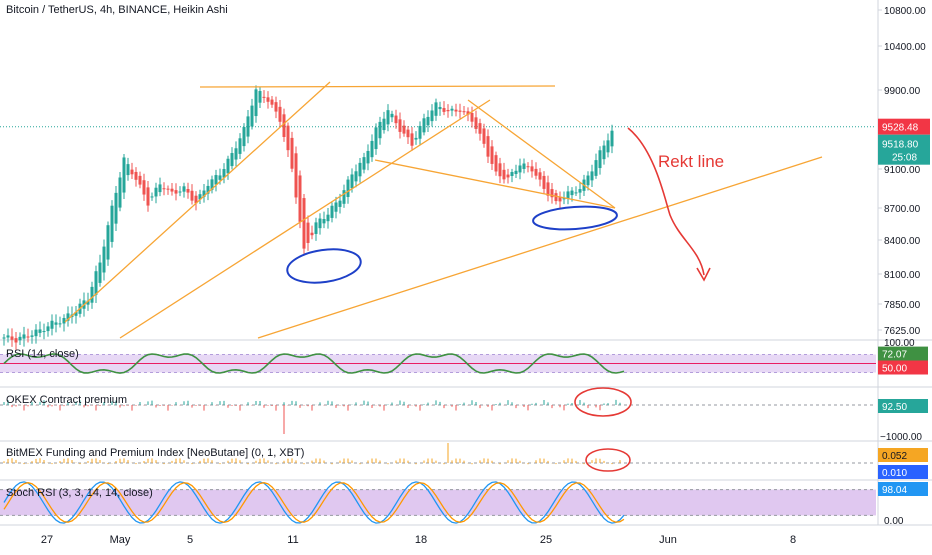 The height and width of the screenshot is (555, 932). What do you see at coordinates (902, 305) in the screenshot?
I see `price-tick-label: 7850.00` at bounding box center [902, 305].